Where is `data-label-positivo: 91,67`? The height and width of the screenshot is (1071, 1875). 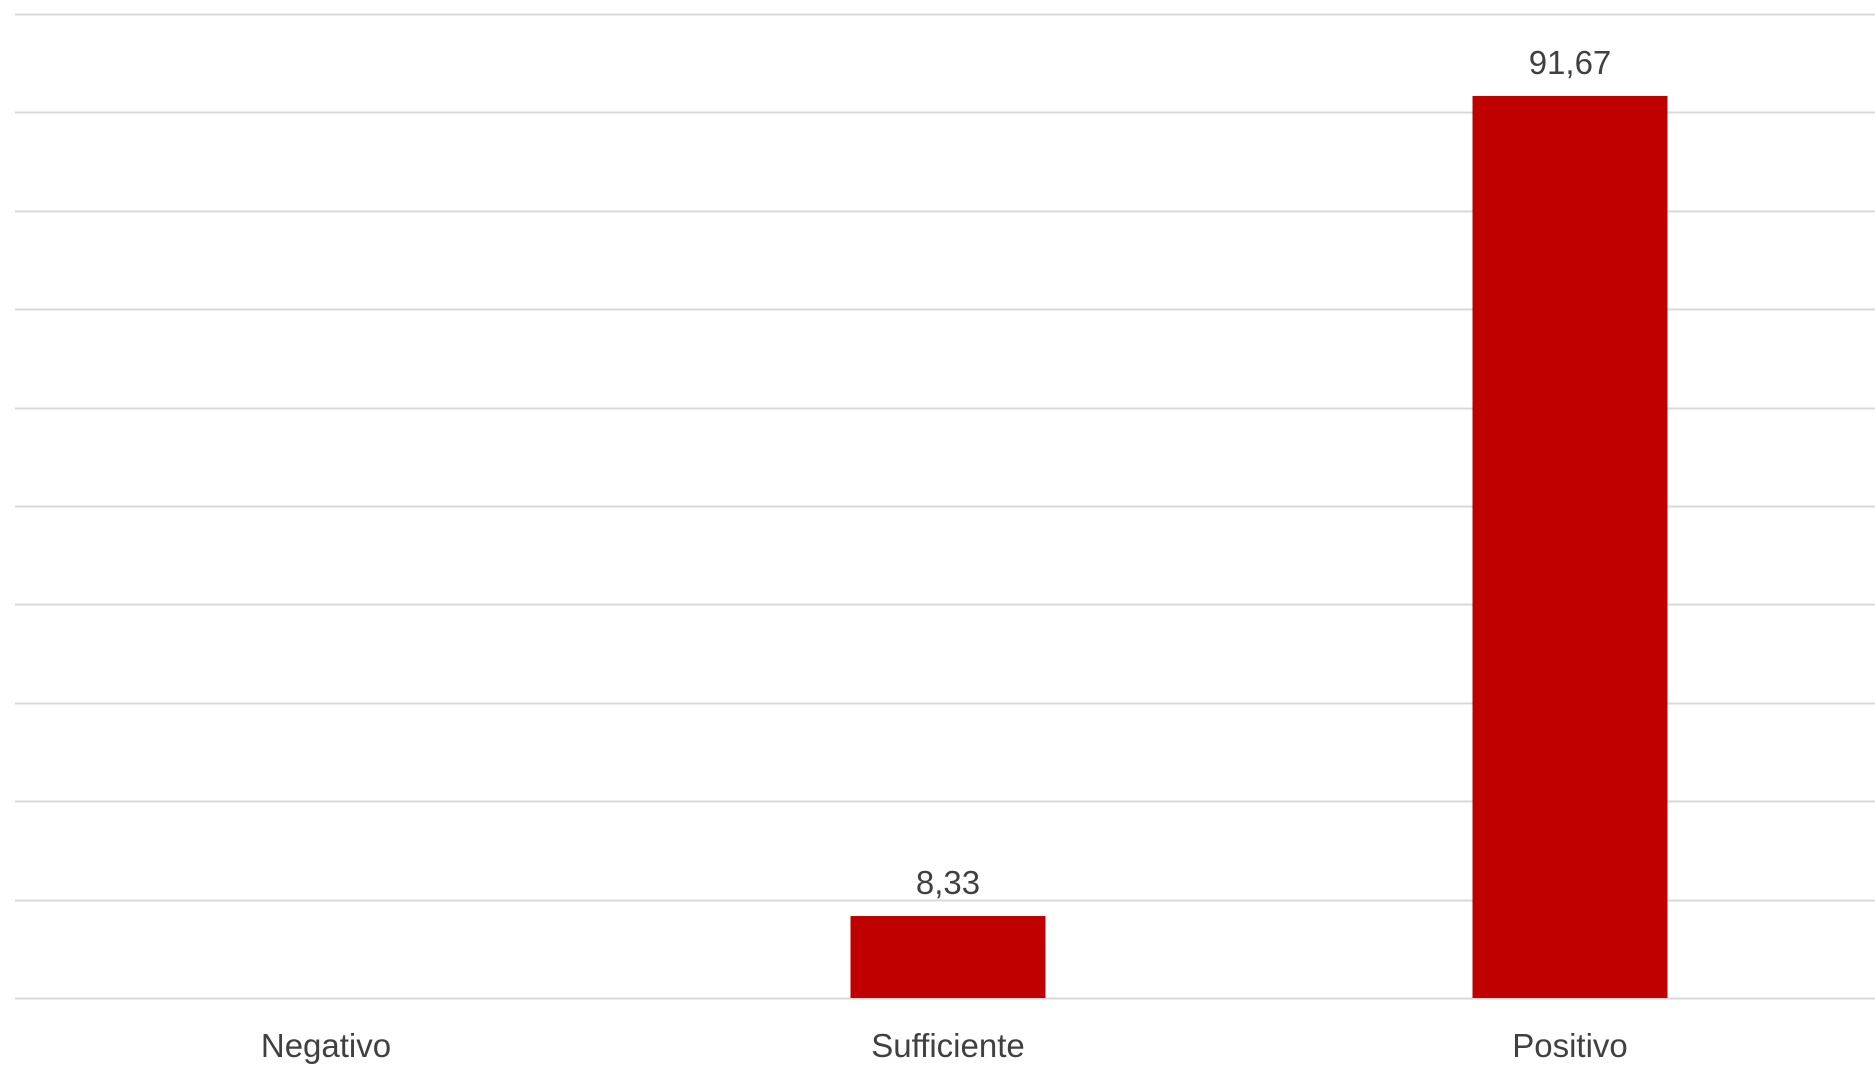 data-label-positivo: 91,67 is located at coordinates (1570, 62).